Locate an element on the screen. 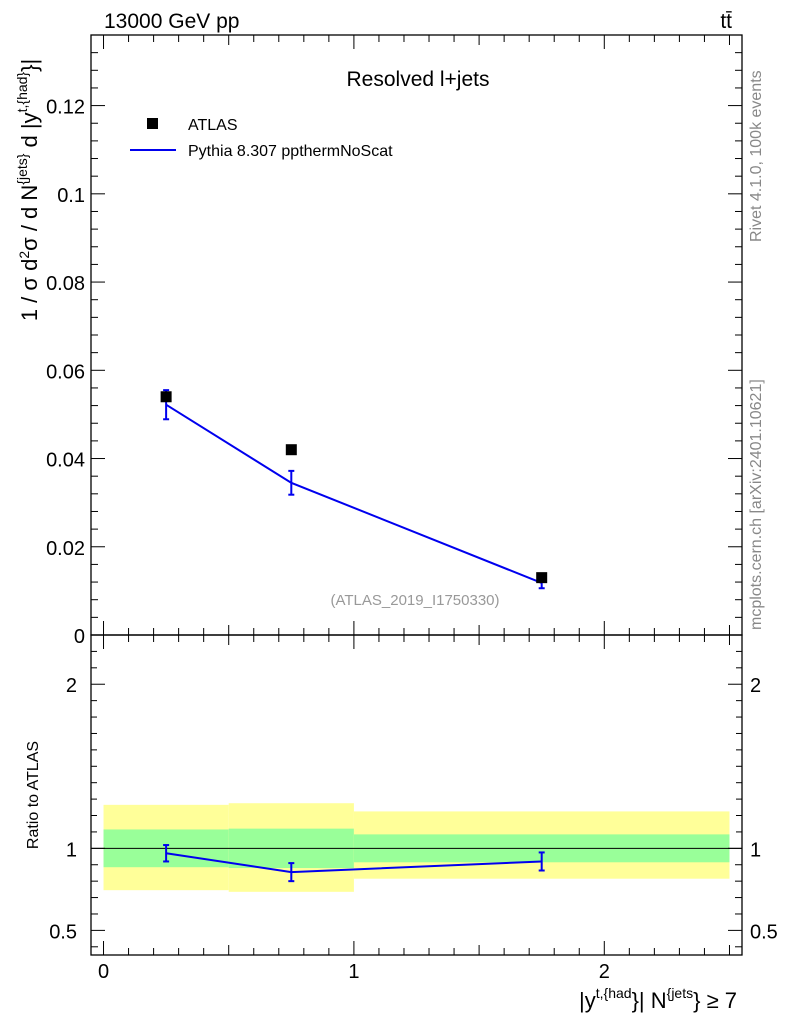  ratio-y-tick-label-right: 2 is located at coordinates (755, 686).